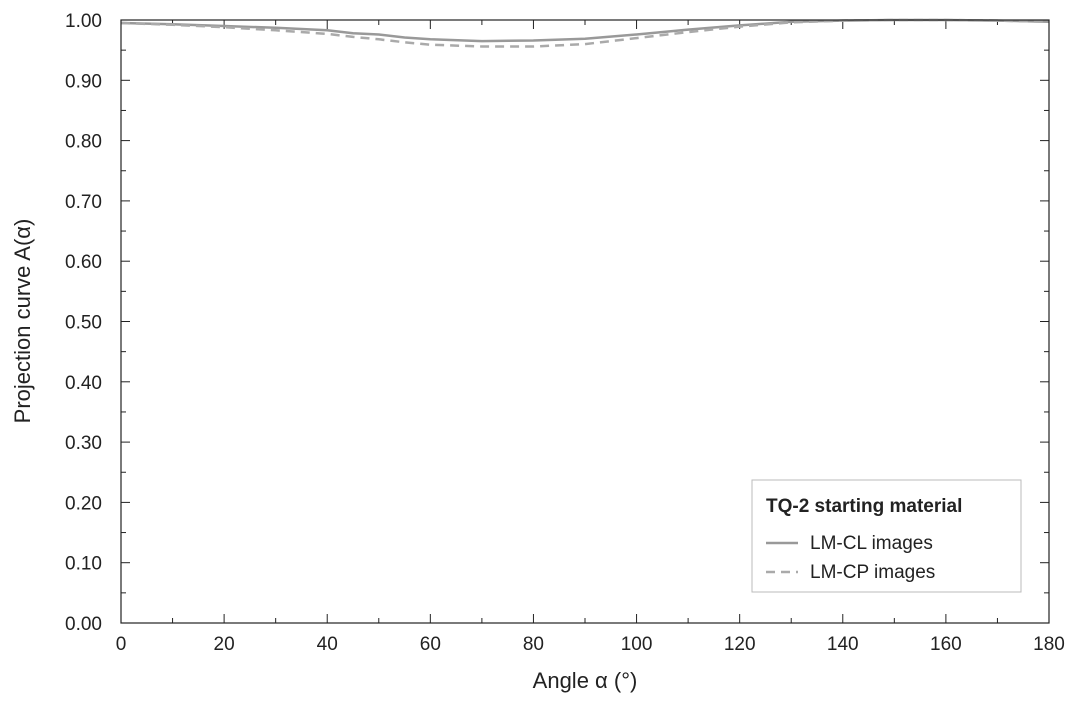  Describe the element at coordinates (83, 142) in the screenshot. I see `y-tick-label: 0.80` at that location.